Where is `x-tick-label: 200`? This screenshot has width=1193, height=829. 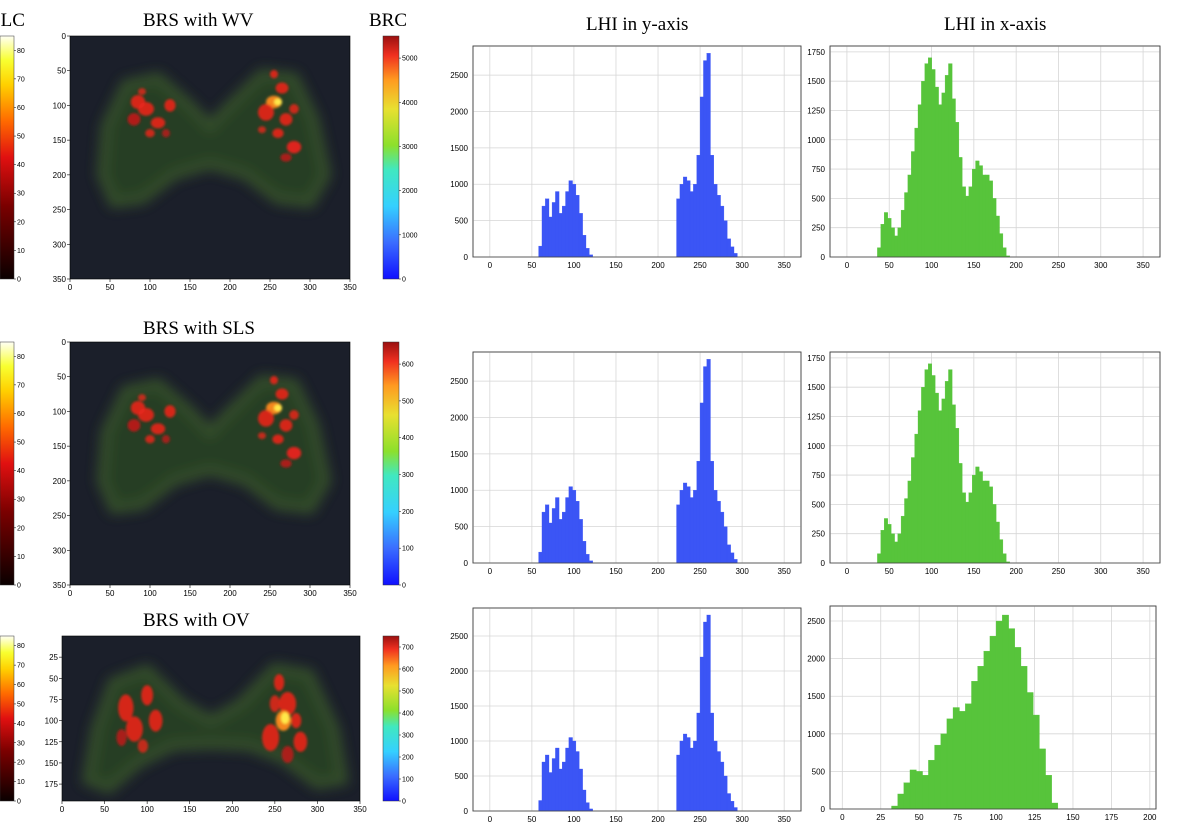 x-tick-label: 200 is located at coordinates (658, 265).